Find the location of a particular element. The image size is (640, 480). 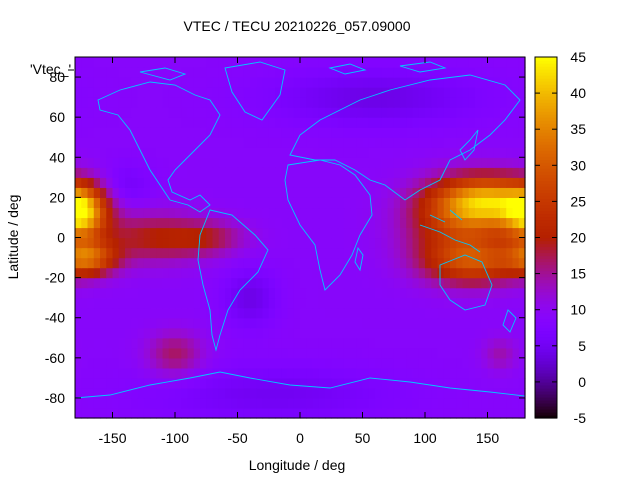

colorbar-tick-label: 15 is located at coordinates (578, 274).